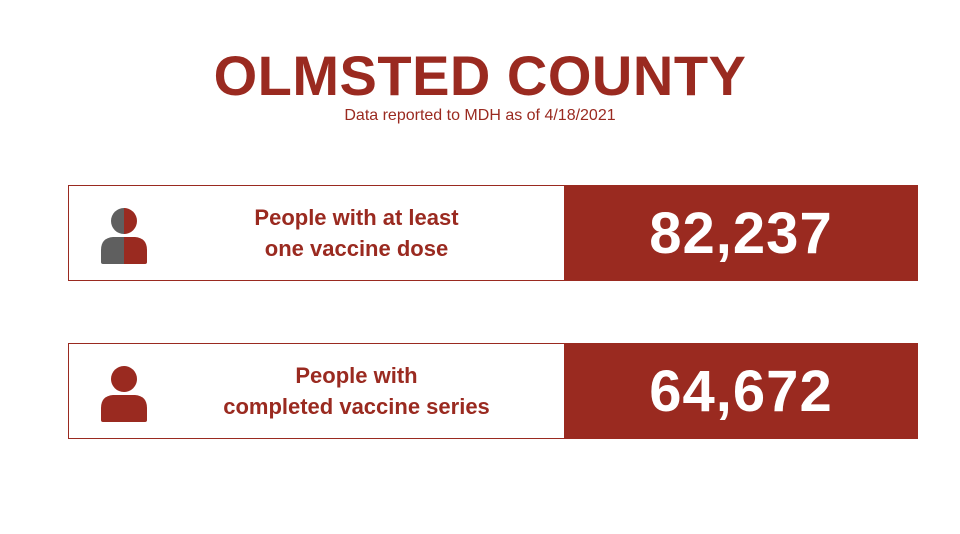 The height and width of the screenshot is (534, 960). What do you see at coordinates (356, 406) in the screenshot?
I see `stat-label-line2: completed vaccine series` at bounding box center [356, 406].